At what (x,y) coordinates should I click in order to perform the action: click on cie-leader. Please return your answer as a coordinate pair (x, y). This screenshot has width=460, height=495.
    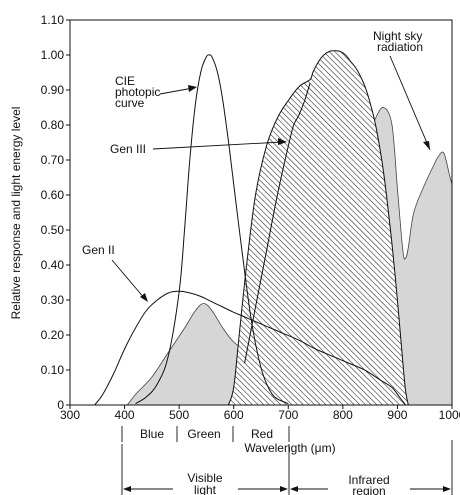
    Looking at the image, I should click on (176, 91).